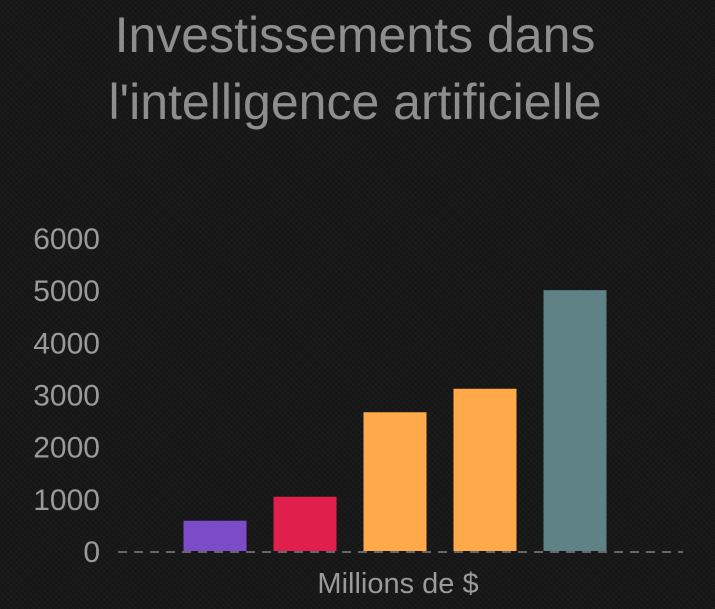 The height and width of the screenshot is (609, 715). I want to click on y-tick-label: 4000, so click(66, 343).